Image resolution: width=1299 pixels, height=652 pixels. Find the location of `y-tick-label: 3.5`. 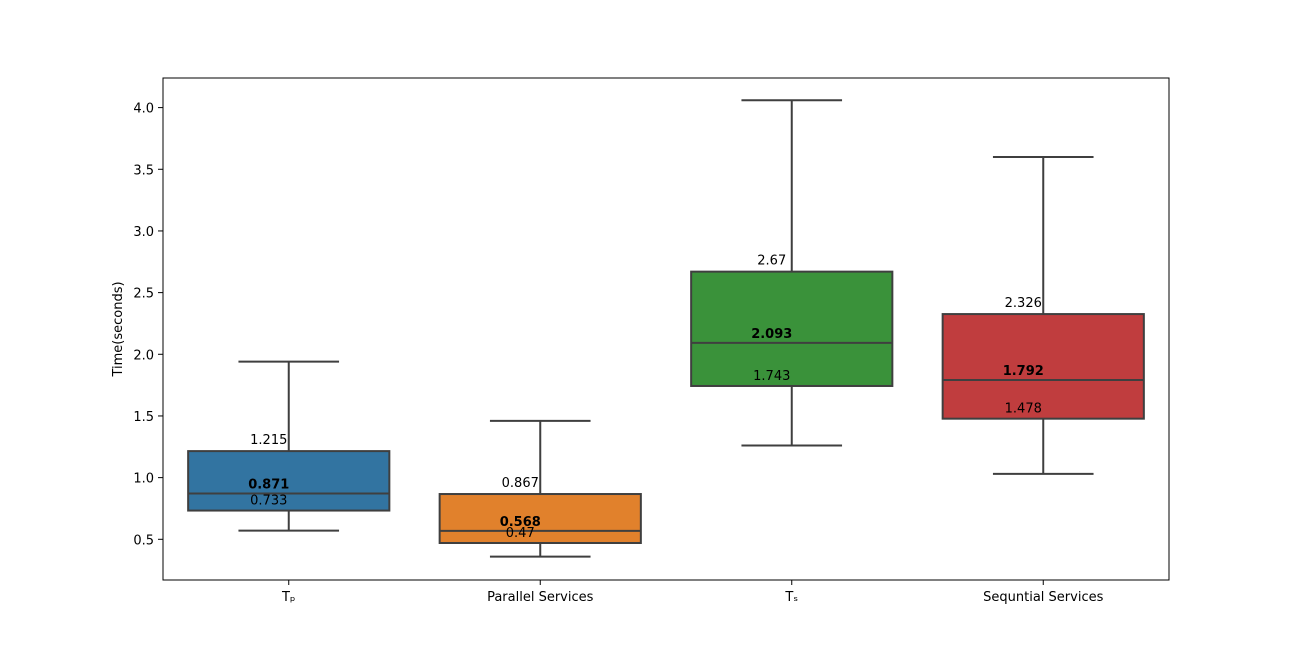

y-tick-label: 3.5 is located at coordinates (143, 170).